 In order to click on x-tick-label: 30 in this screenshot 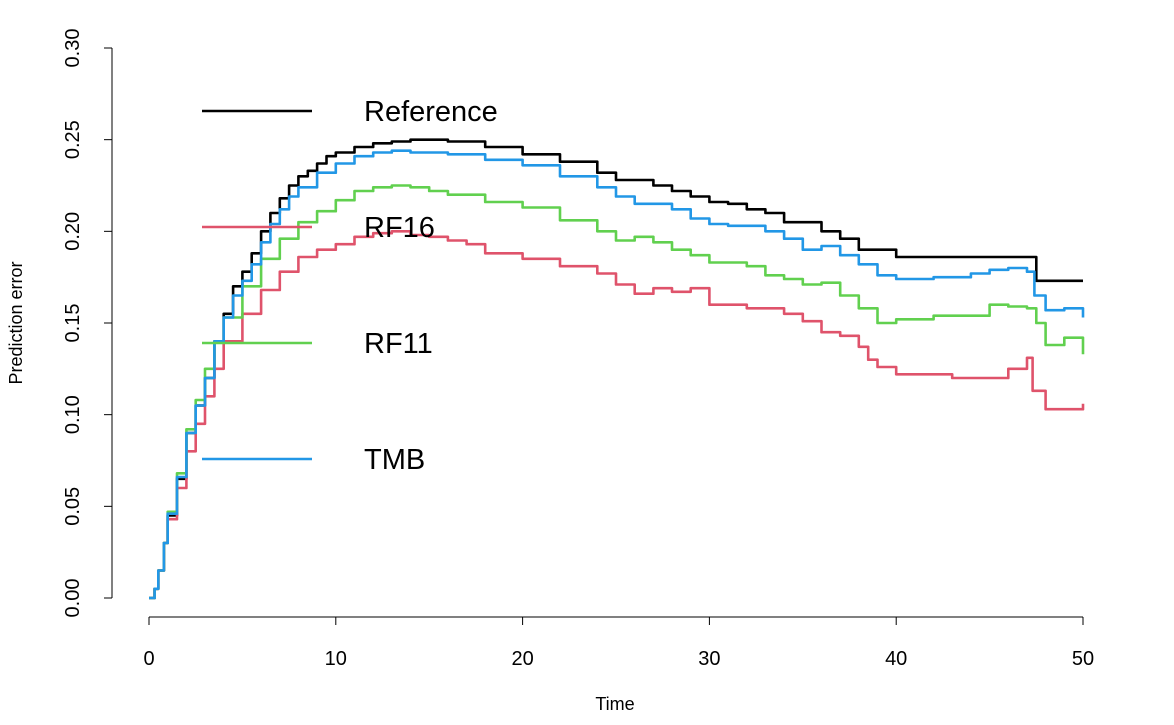, I will do `click(709, 659)`.